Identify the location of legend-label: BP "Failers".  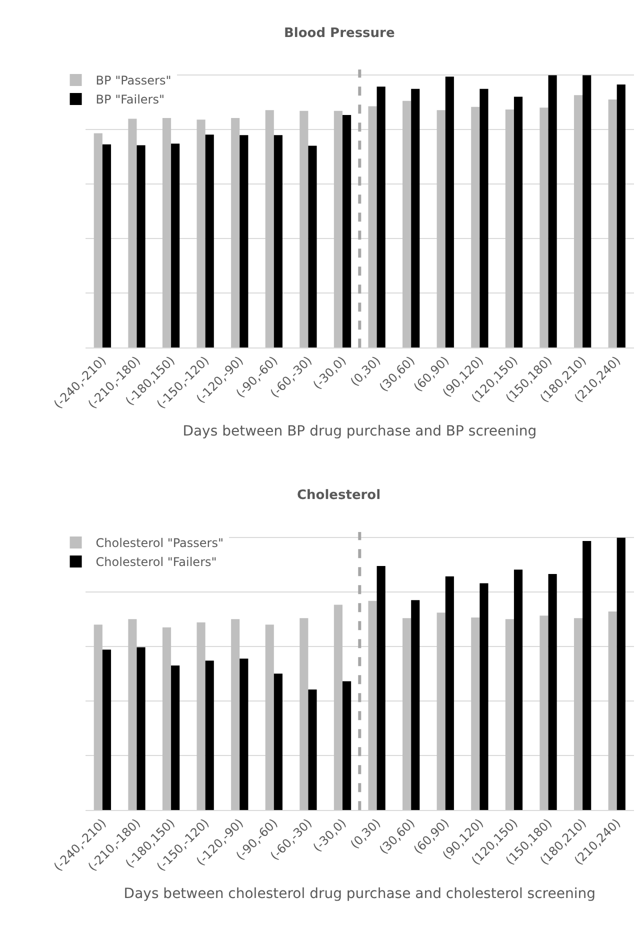
(130, 99).